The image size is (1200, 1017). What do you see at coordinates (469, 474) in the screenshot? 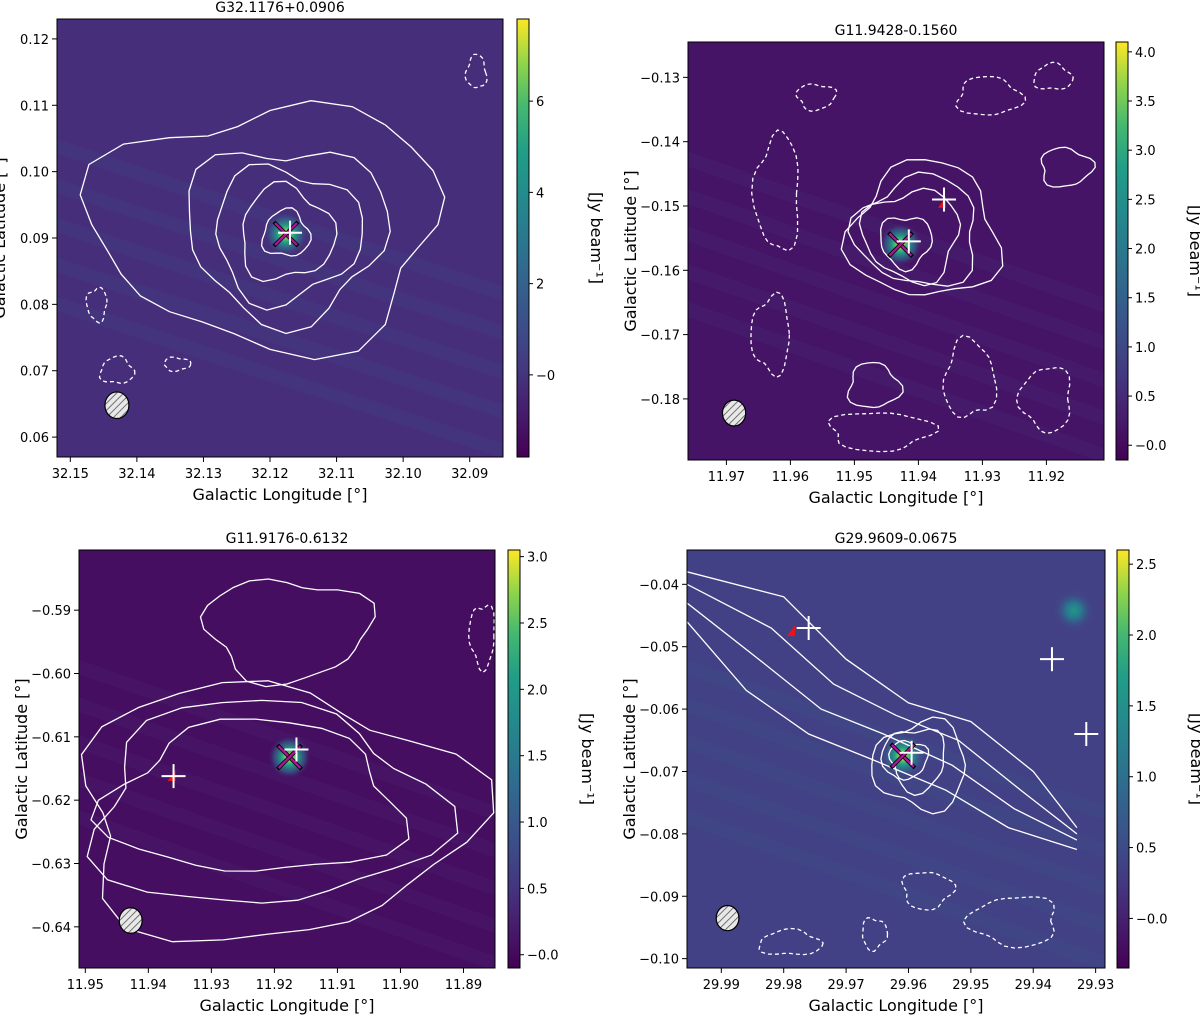
I see `x-tick-label: 32.09` at bounding box center [469, 474].